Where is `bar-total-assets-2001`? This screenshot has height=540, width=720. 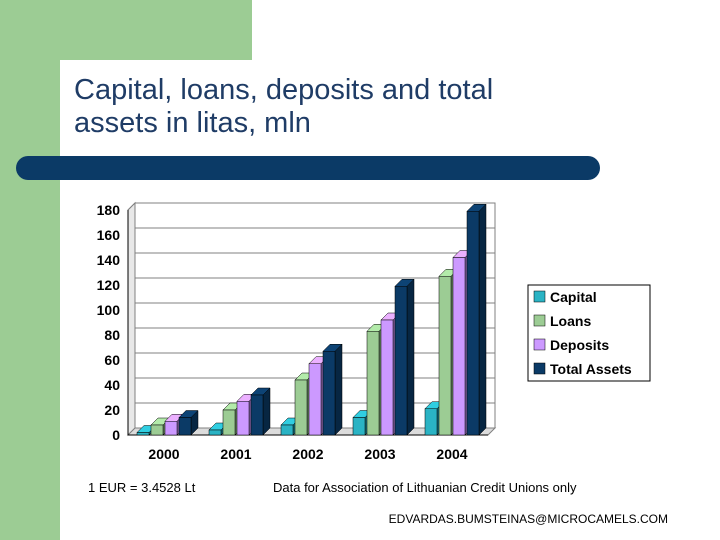
bar-total-assets-2001 is located at coordinates (260, 411).